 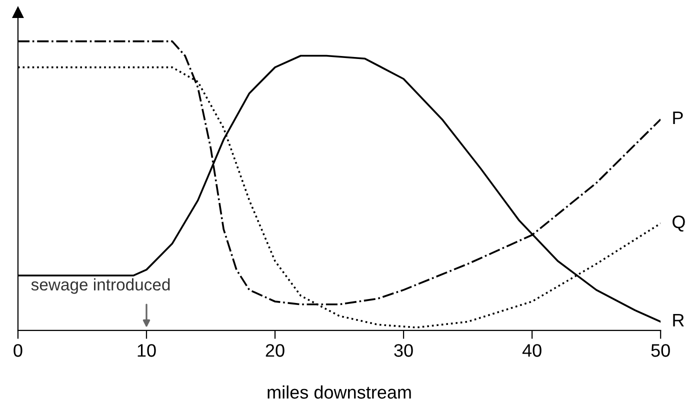 I want to click on x-tick-label: 10, so click(x=147, y=350).